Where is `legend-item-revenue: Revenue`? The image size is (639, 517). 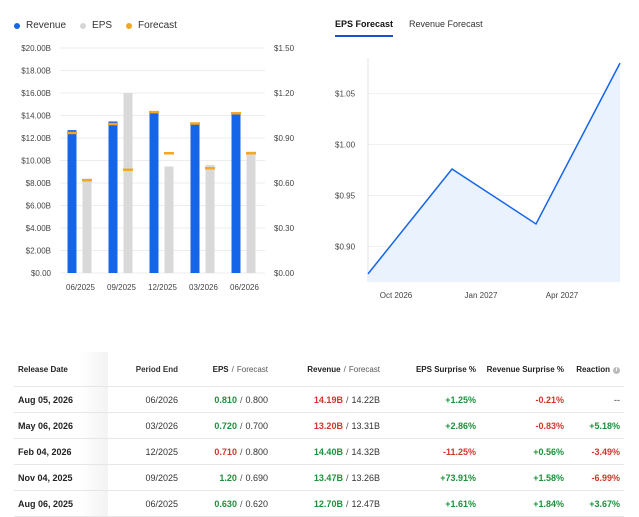
legend-item-revenue: Revenue is located at coordinates (40, 25).